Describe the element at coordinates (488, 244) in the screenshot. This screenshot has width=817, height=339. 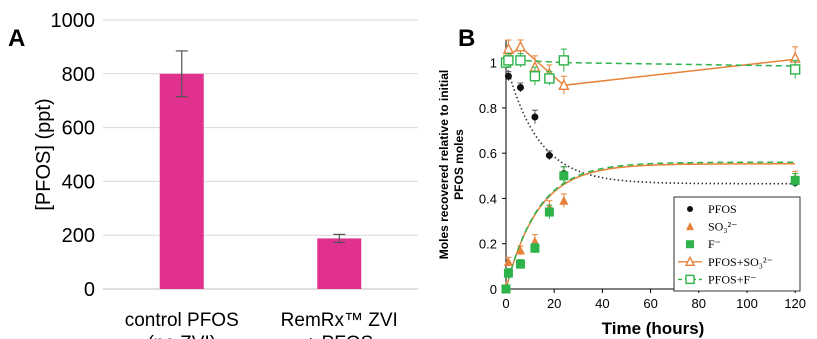
I see `y-tick-label-1: 0.2` at that location.